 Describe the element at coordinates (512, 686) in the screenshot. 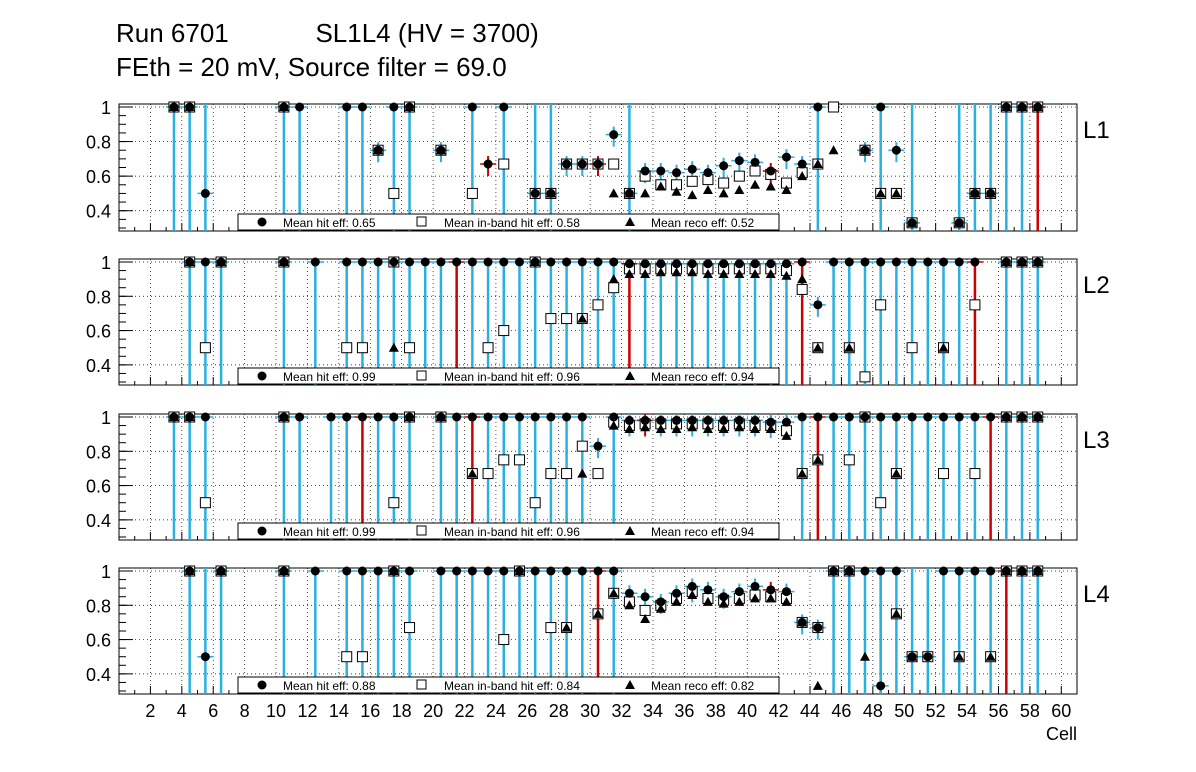

I see `legend-inband-label: Mean in-band hit eff: 0.84` at that location.